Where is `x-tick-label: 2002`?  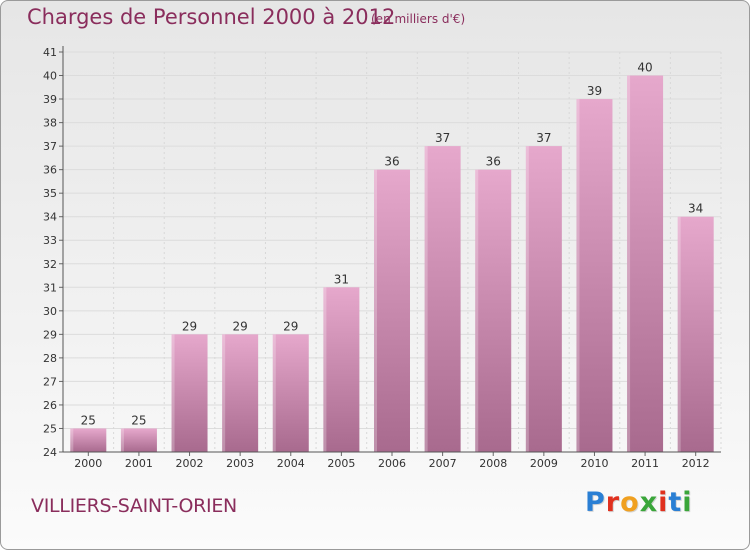
x-tick-label: 2002 is located at coordinates (190, 463).